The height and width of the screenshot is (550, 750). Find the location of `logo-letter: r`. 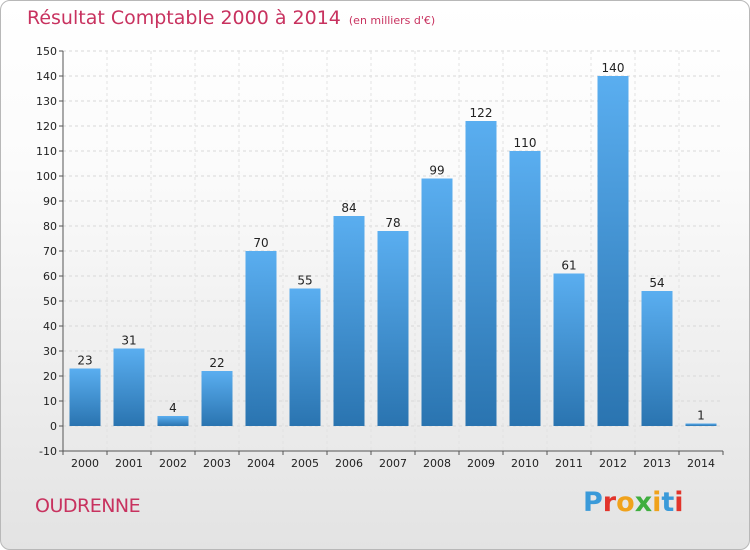

logo-letter: r is located at coordinates (609, 502).